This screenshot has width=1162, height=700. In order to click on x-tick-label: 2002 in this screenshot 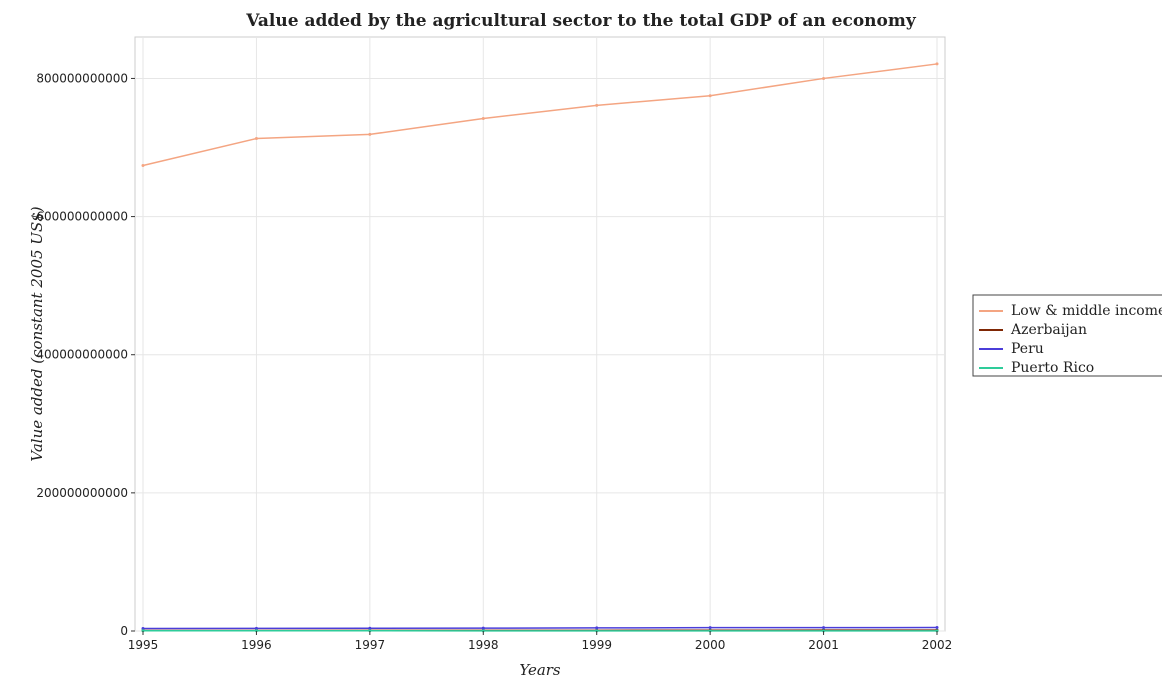, I will do `click(937, 645)`.